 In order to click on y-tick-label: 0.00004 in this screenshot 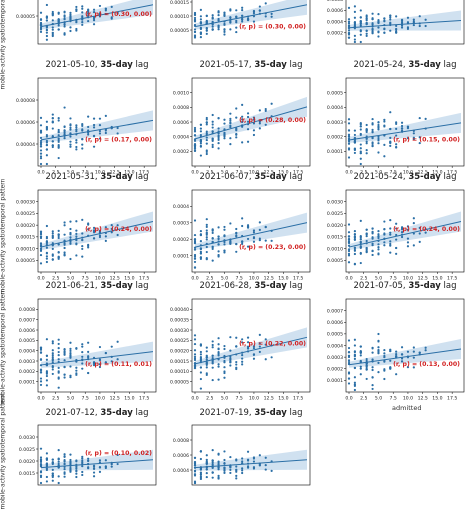, I will do `click(25, 145)`.